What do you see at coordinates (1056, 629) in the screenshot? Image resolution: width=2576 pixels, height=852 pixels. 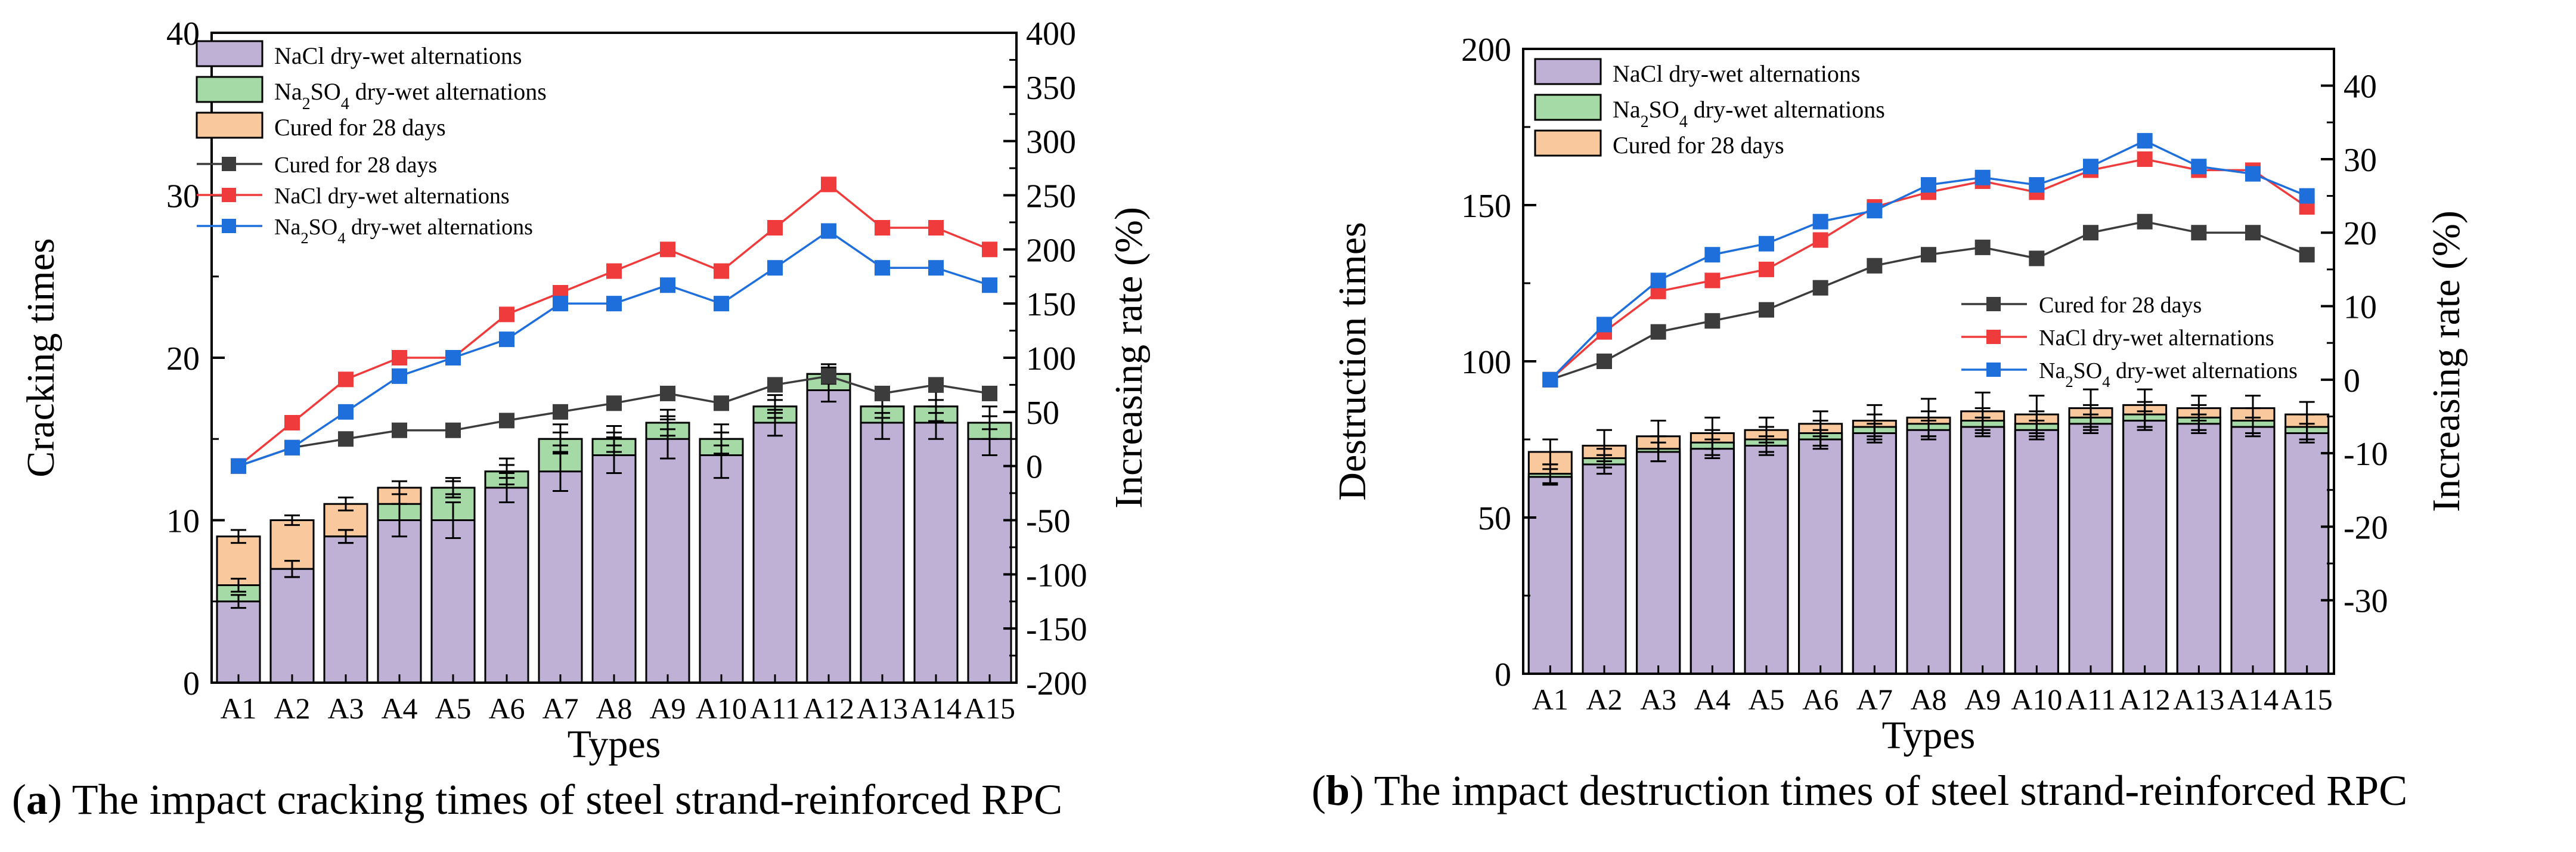 I see `right-tick-label: -150` at bounding box center [1056, 629].